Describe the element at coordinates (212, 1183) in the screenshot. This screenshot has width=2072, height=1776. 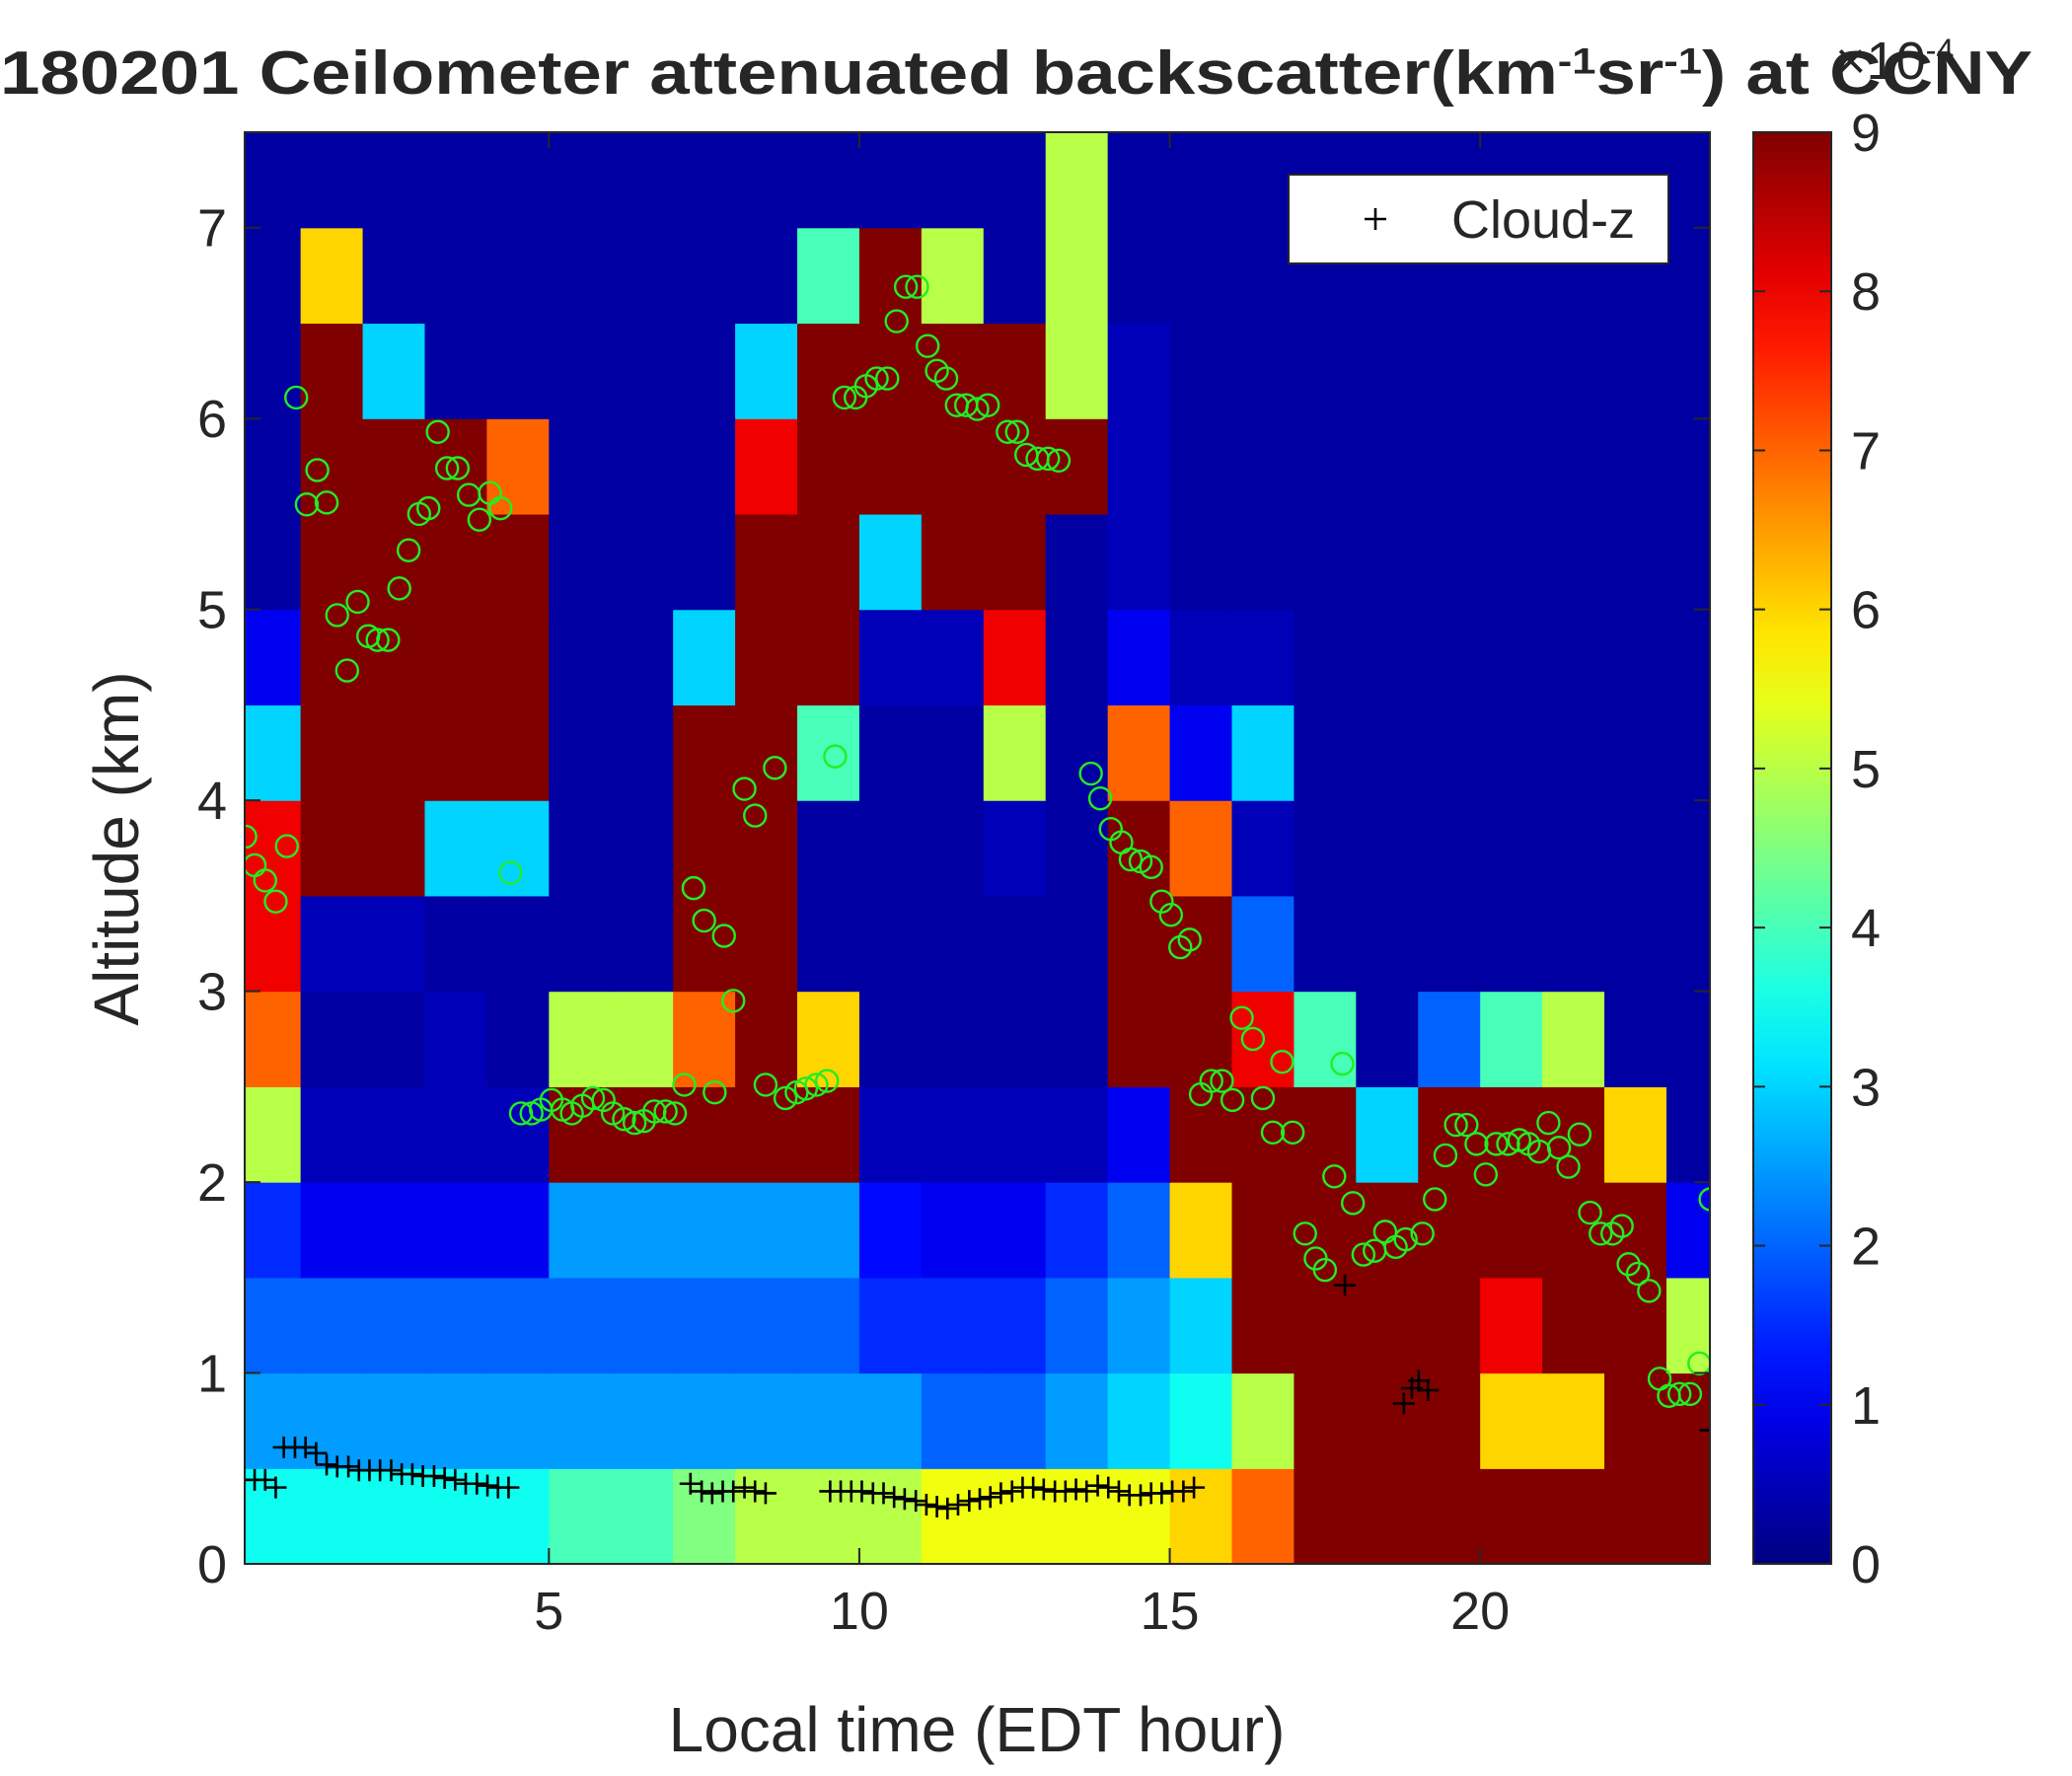
I see `y-tick-label: 2` at that location.